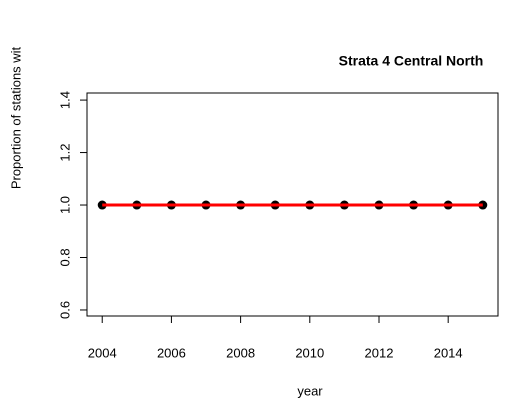 Image resolution: width=515 pixels, height=403 pixels. What do you see at coordinates (448, 352) in the screenshot?
I see `x-tick-label: 2014` at bounding box center [448, 352].